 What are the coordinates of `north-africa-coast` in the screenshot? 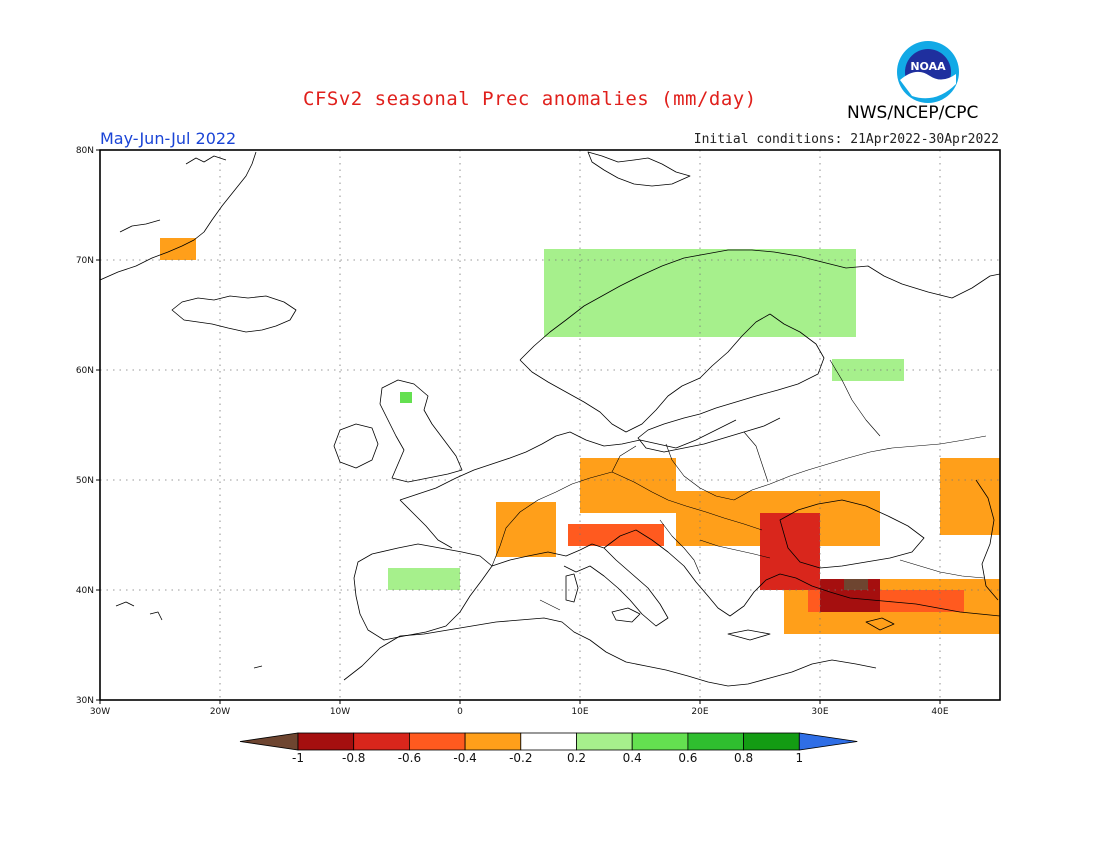 It's located at (610, 652).